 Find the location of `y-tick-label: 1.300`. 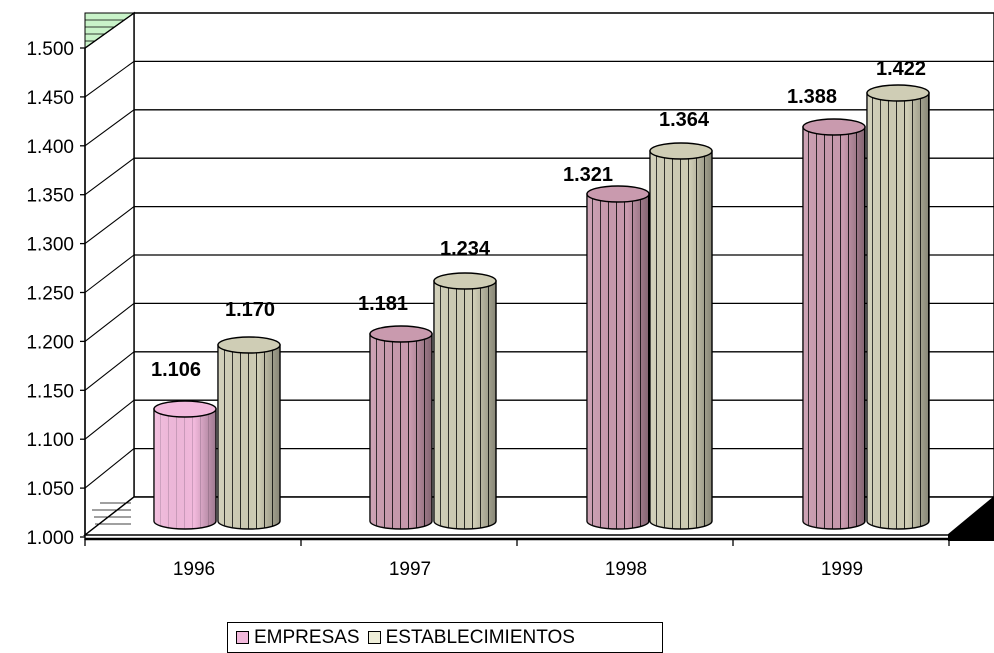

y-tick-label: 1.300 is located at coordinates (50, 245).